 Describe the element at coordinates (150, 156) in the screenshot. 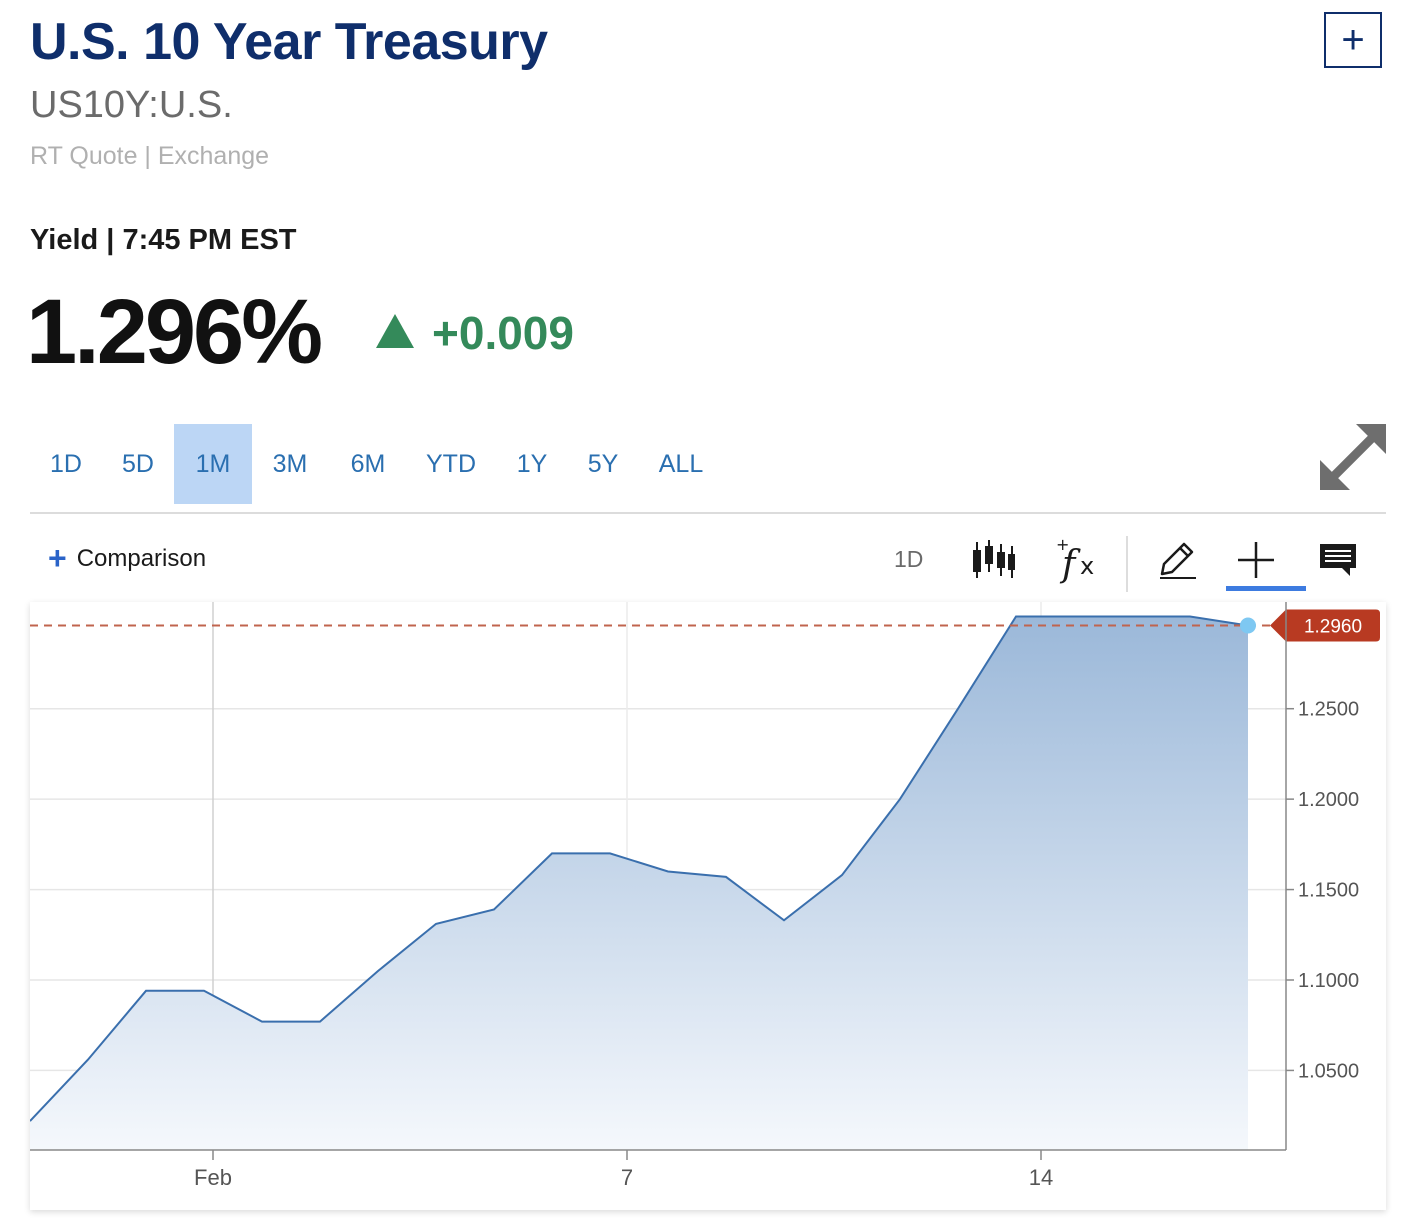

I see `quote-source: RT Quote | Exchange` at that location.